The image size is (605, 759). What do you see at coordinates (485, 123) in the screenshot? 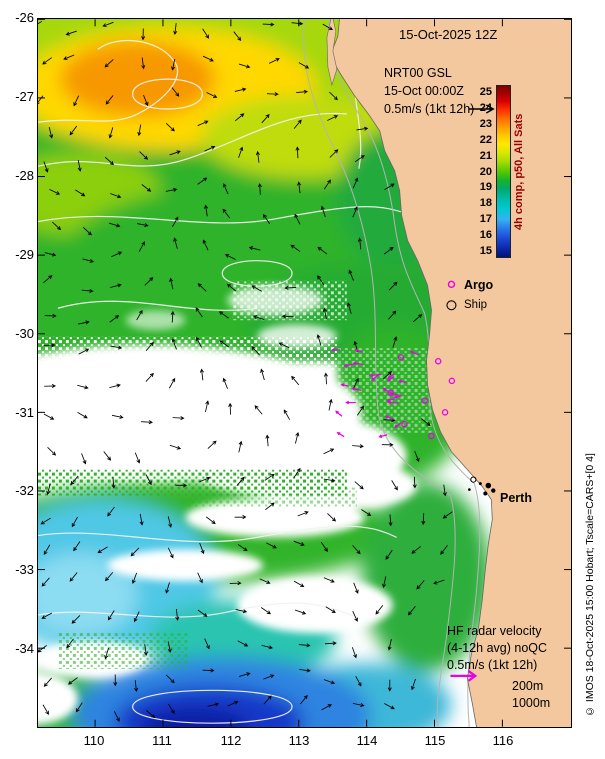
I see `colorbar-tick-label: 23` at bounding box center [485, 123].